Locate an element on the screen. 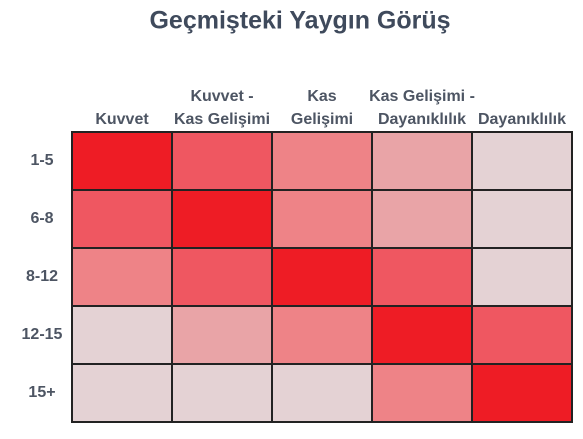 The width and height of the screenshot is (583, 439). column-label: Kuvvet - is located at coordinates (221, 96).